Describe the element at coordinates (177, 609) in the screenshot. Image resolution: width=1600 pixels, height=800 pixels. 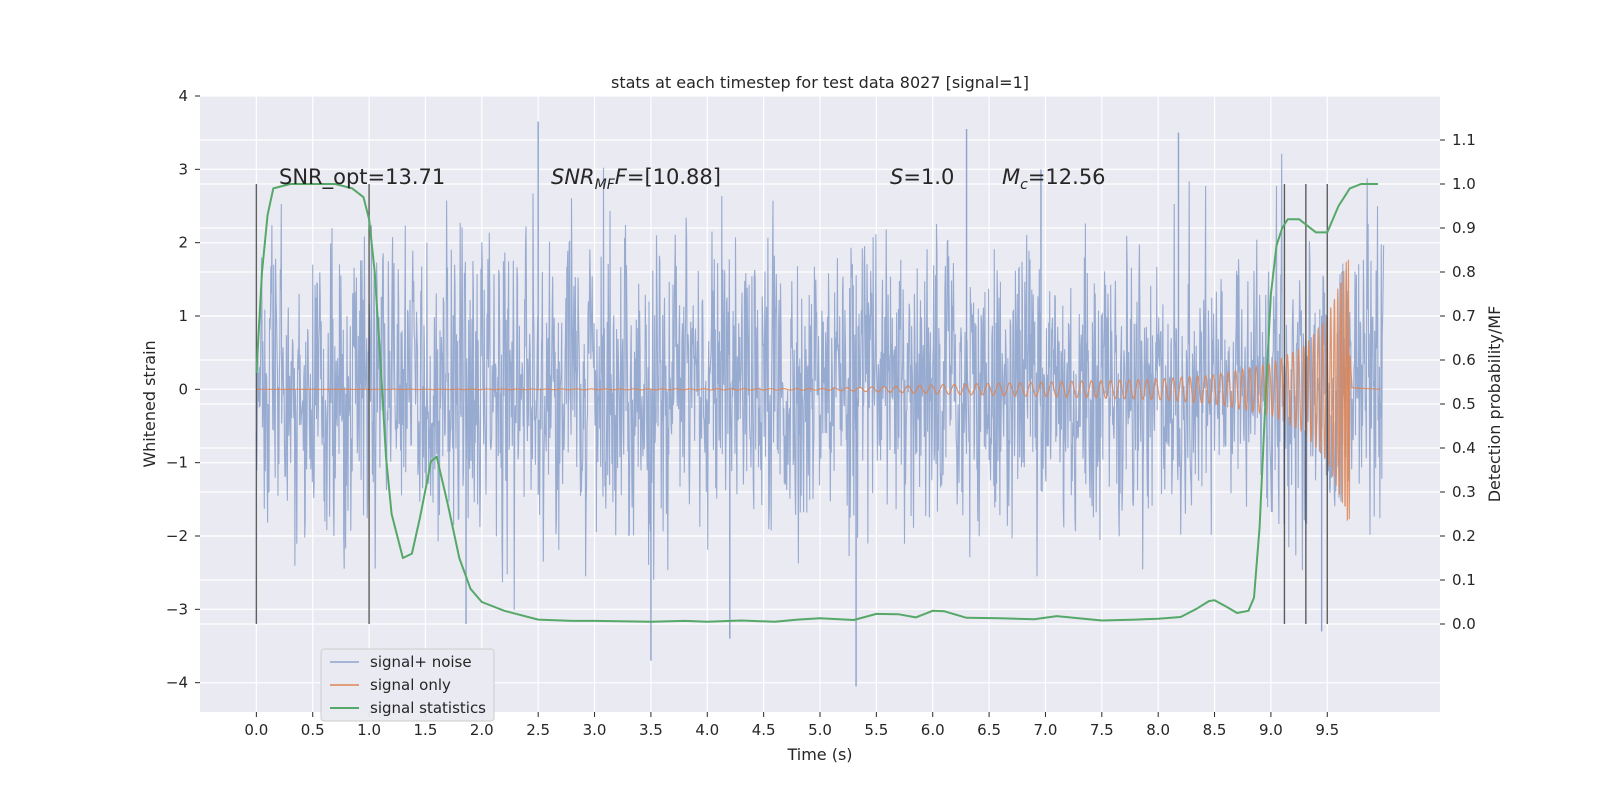
I see `y-tick-label-1: −3` at that location.